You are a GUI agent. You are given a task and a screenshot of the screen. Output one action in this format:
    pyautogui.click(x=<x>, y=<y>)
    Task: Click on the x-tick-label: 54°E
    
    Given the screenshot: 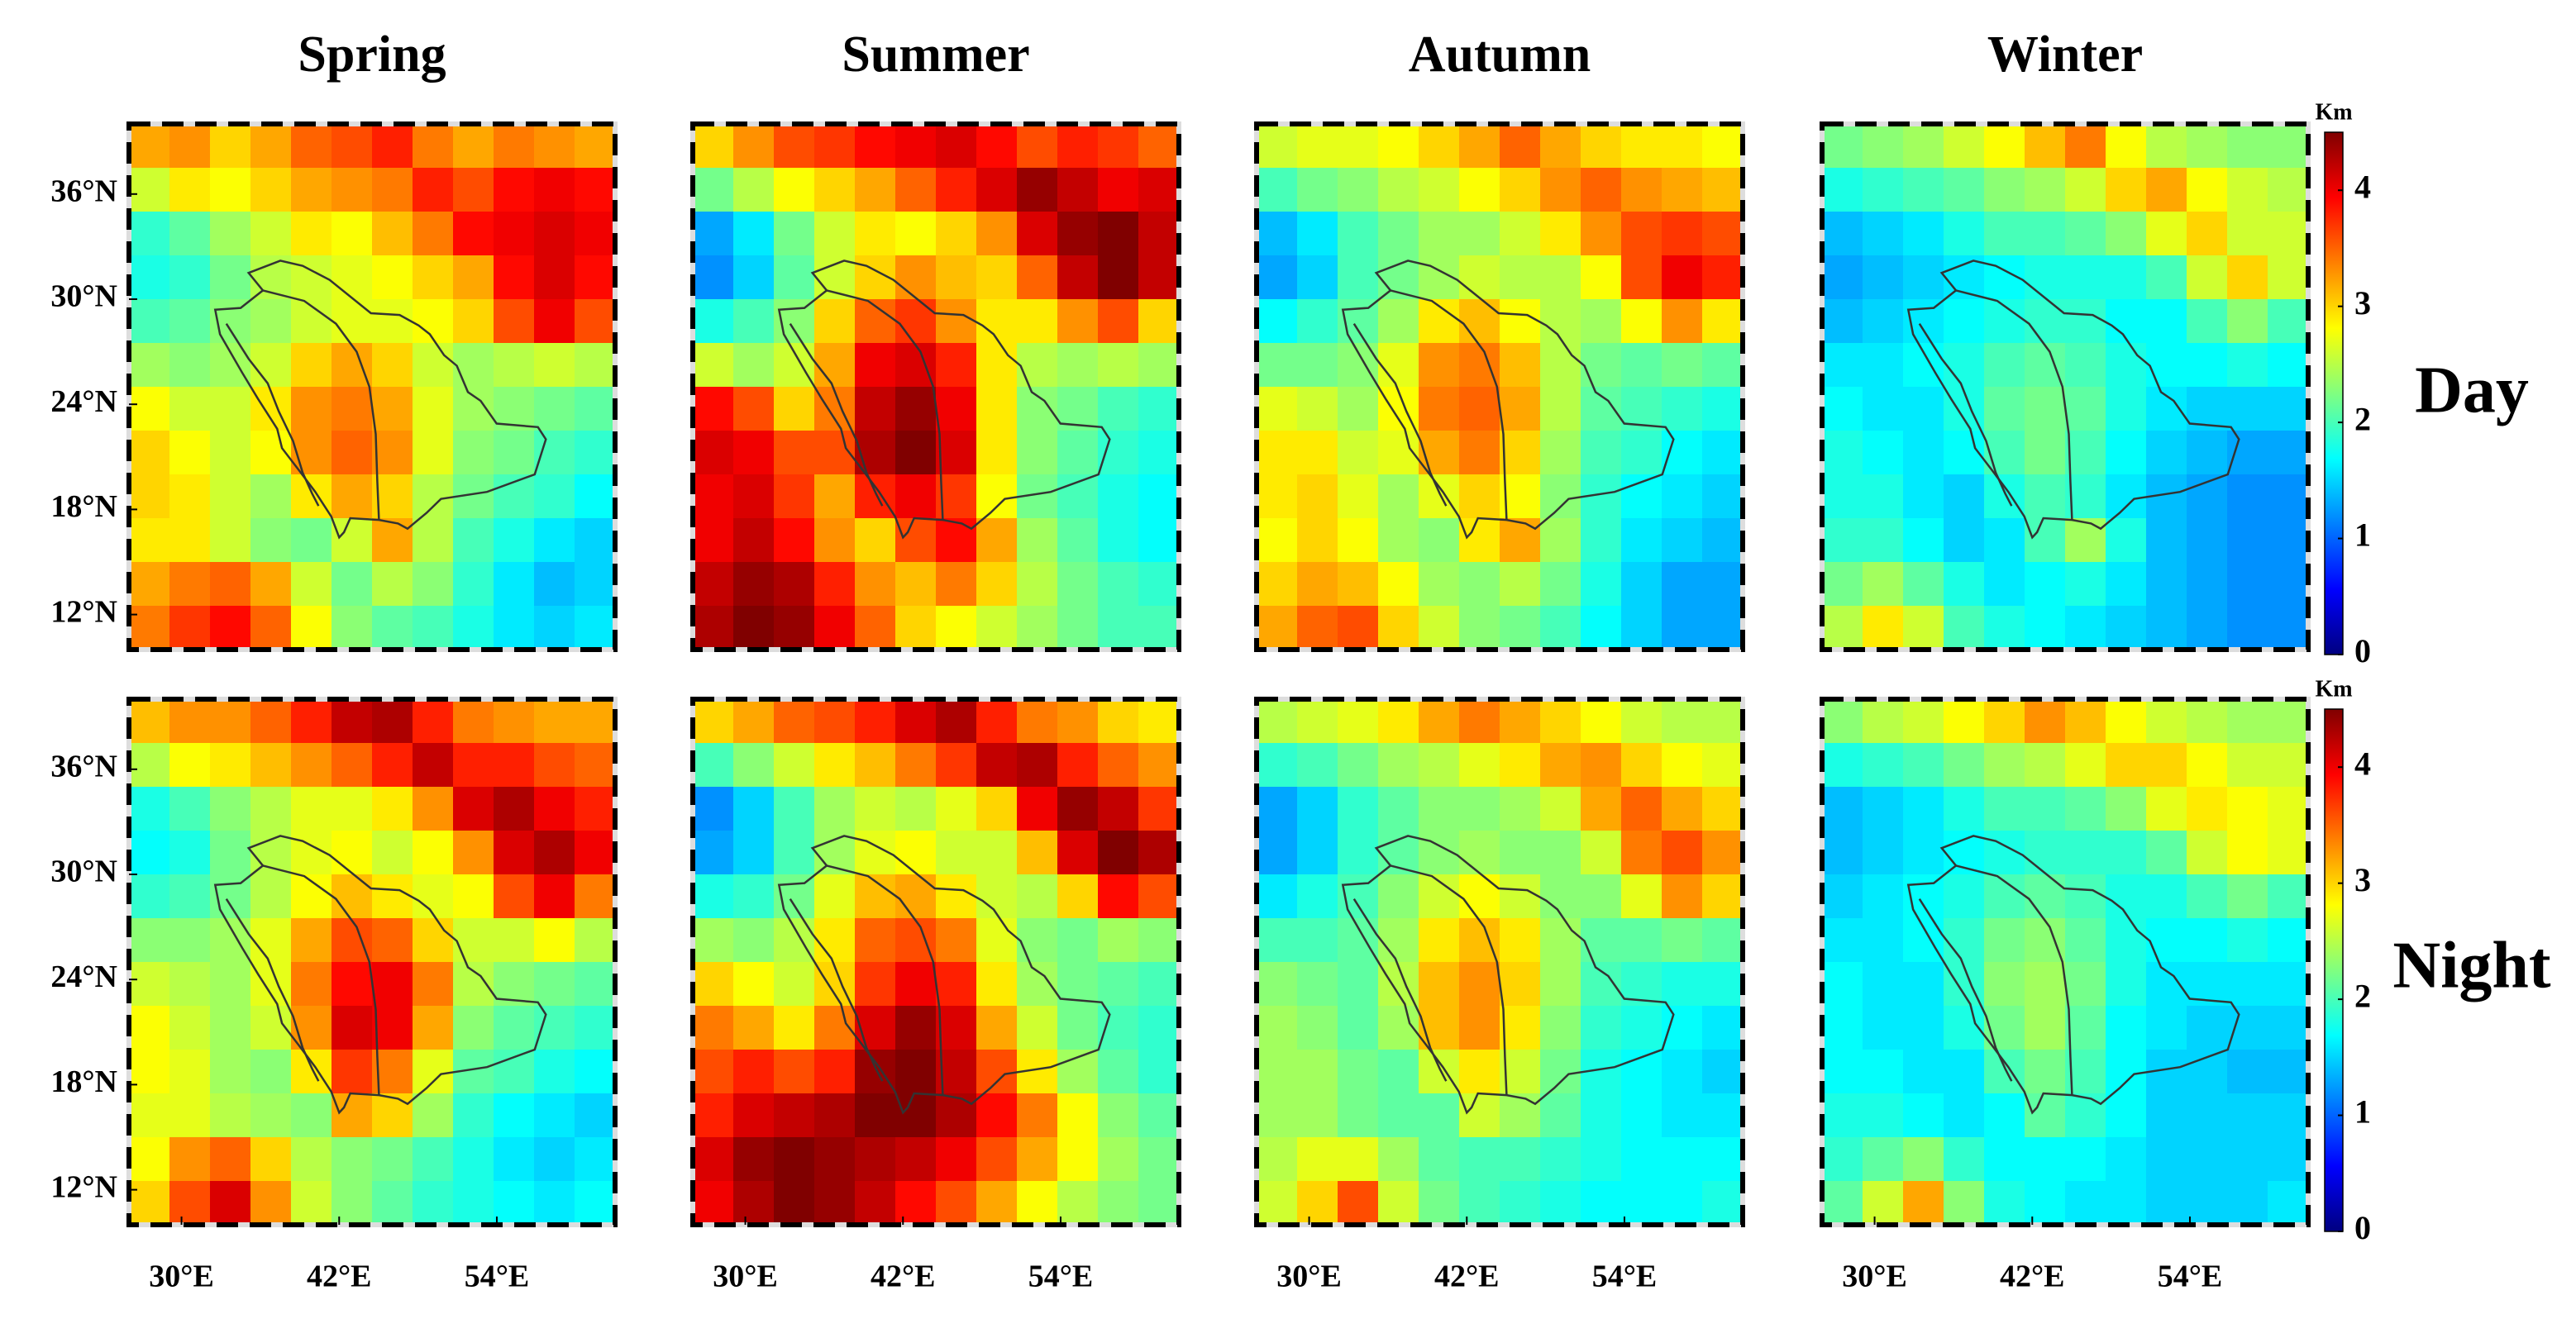 What is the action you would take?
    pyautogui.click(x=497, y=1276)
    